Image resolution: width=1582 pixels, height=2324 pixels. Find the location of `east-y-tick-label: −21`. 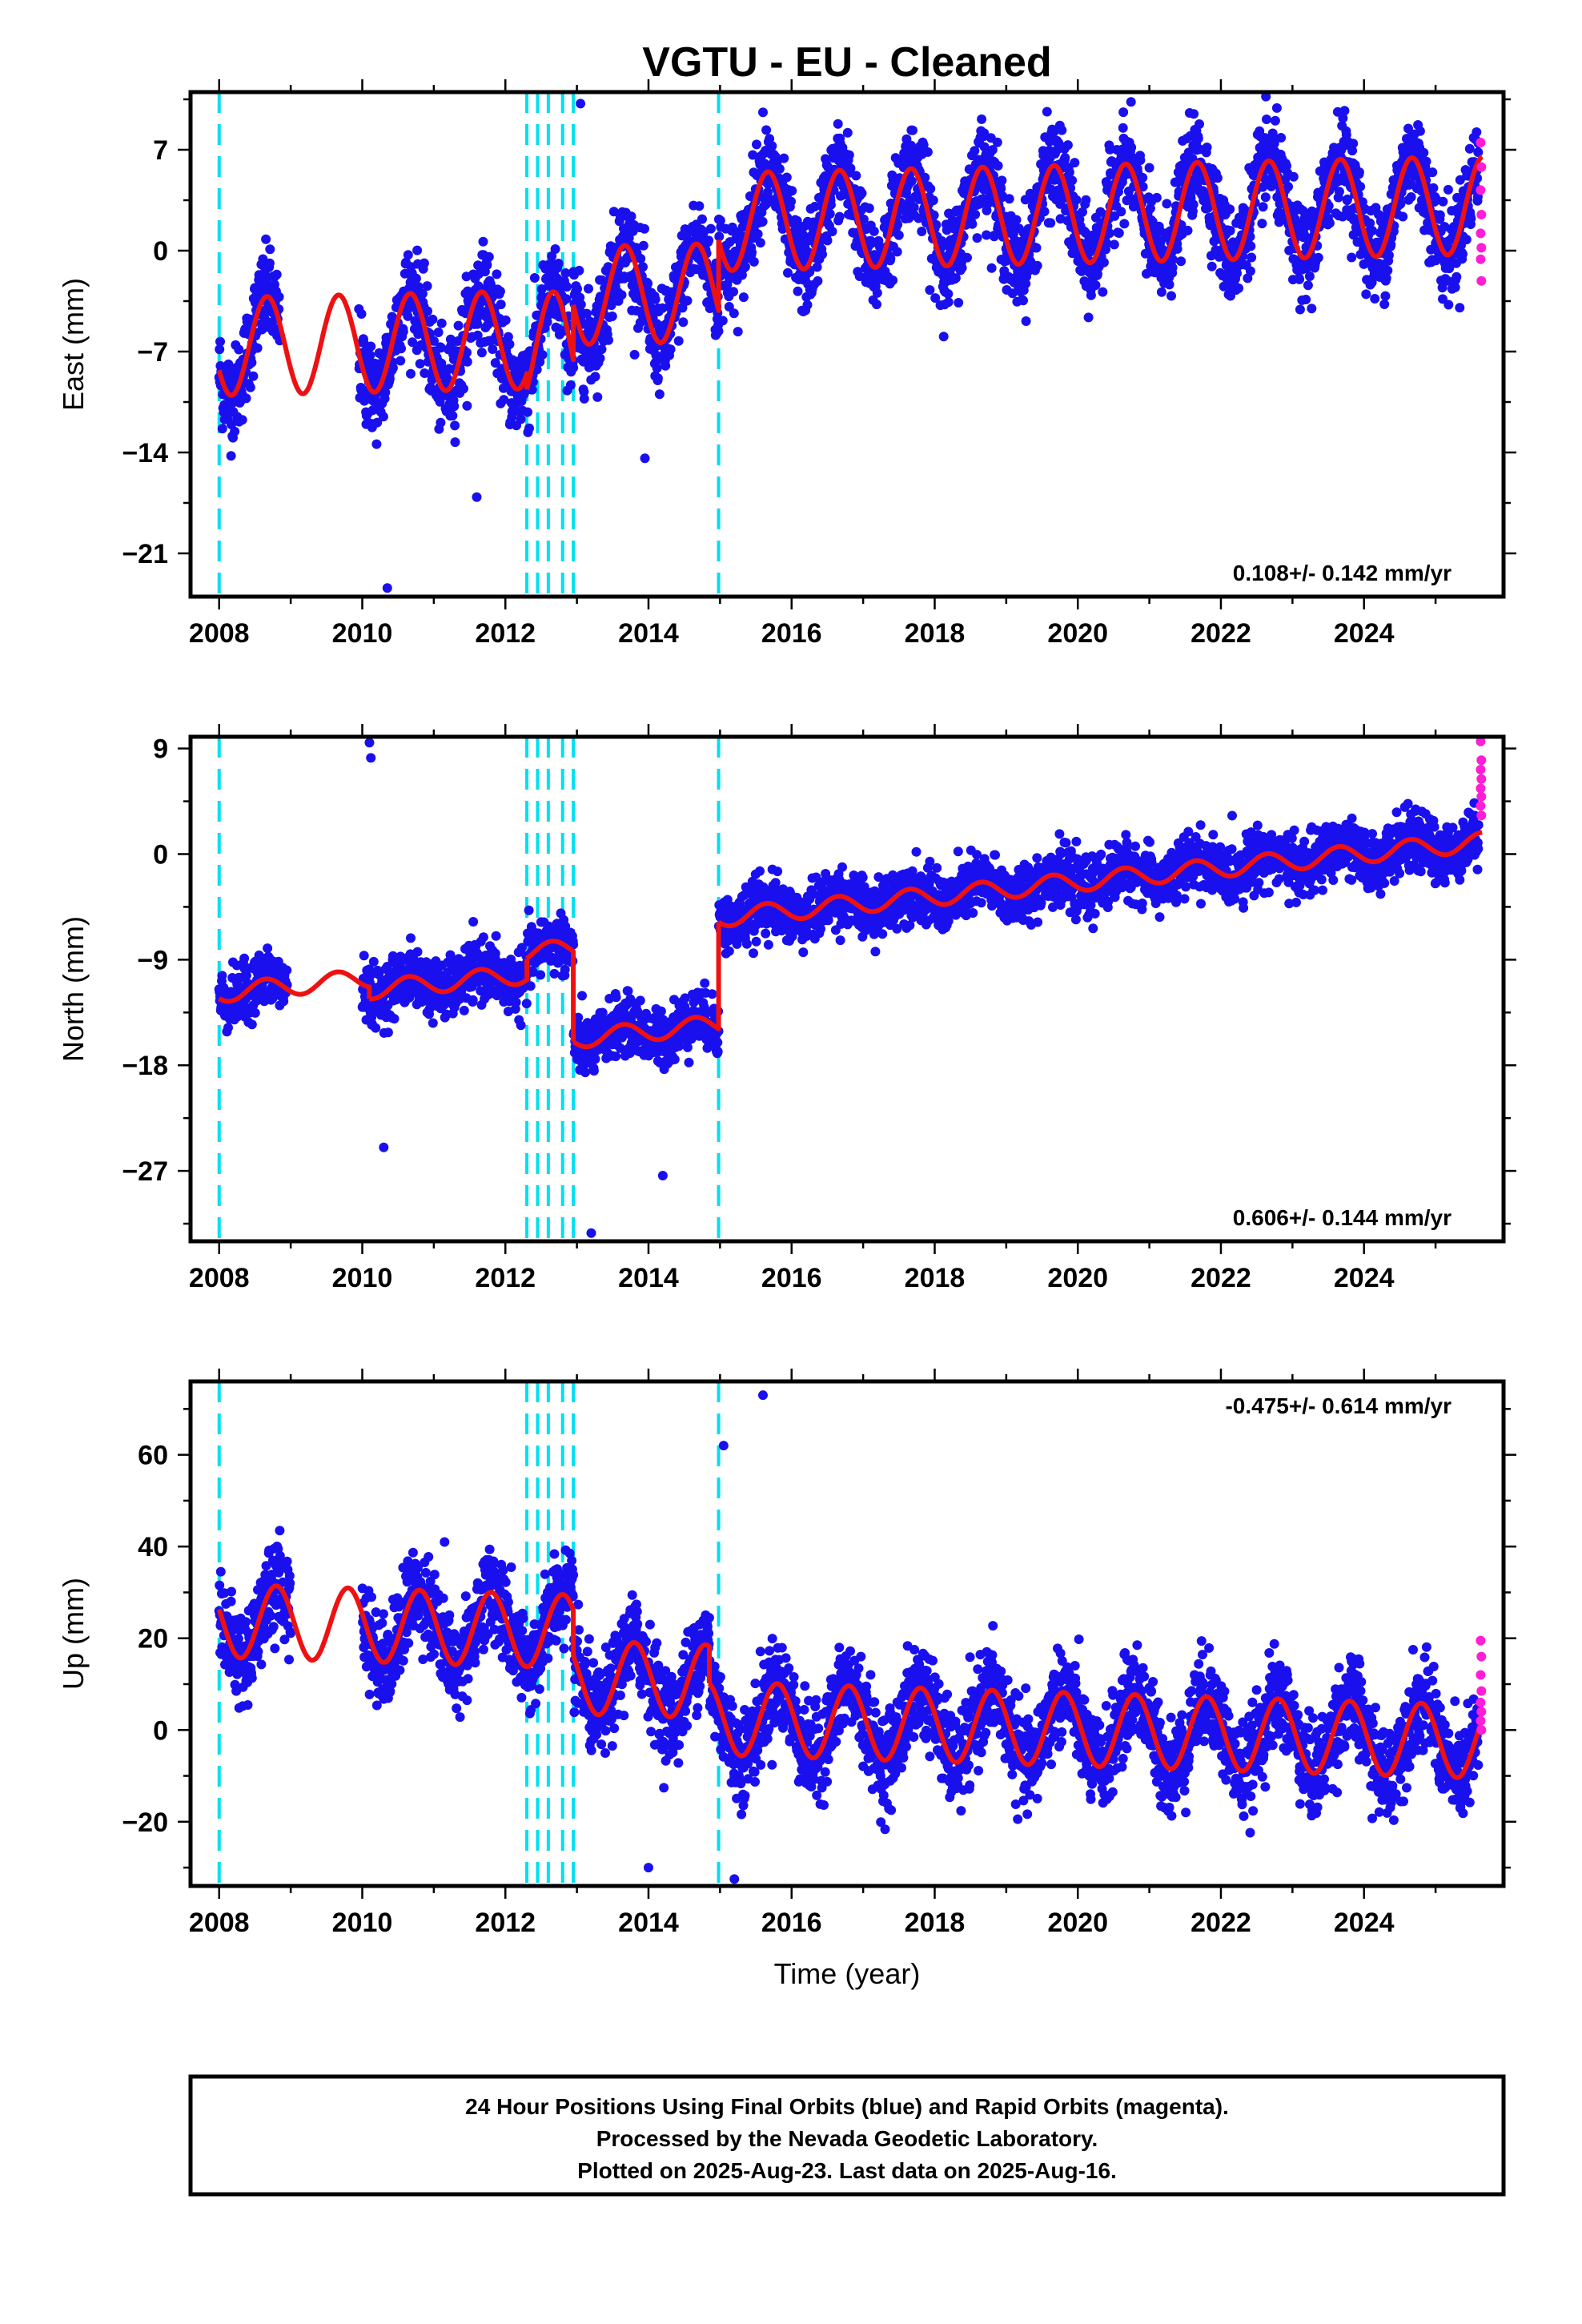

east-y-tick-label: −21 is located at coordinates (145, 554).